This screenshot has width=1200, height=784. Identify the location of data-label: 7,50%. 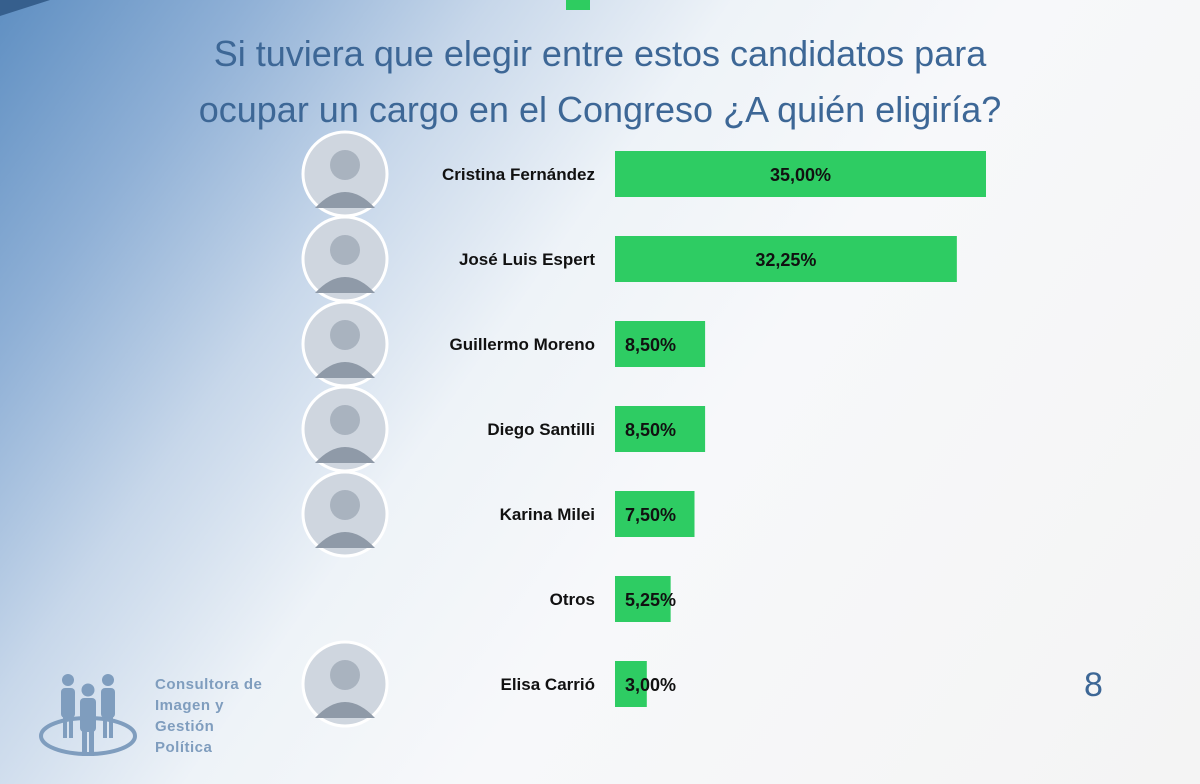
(650, 515).